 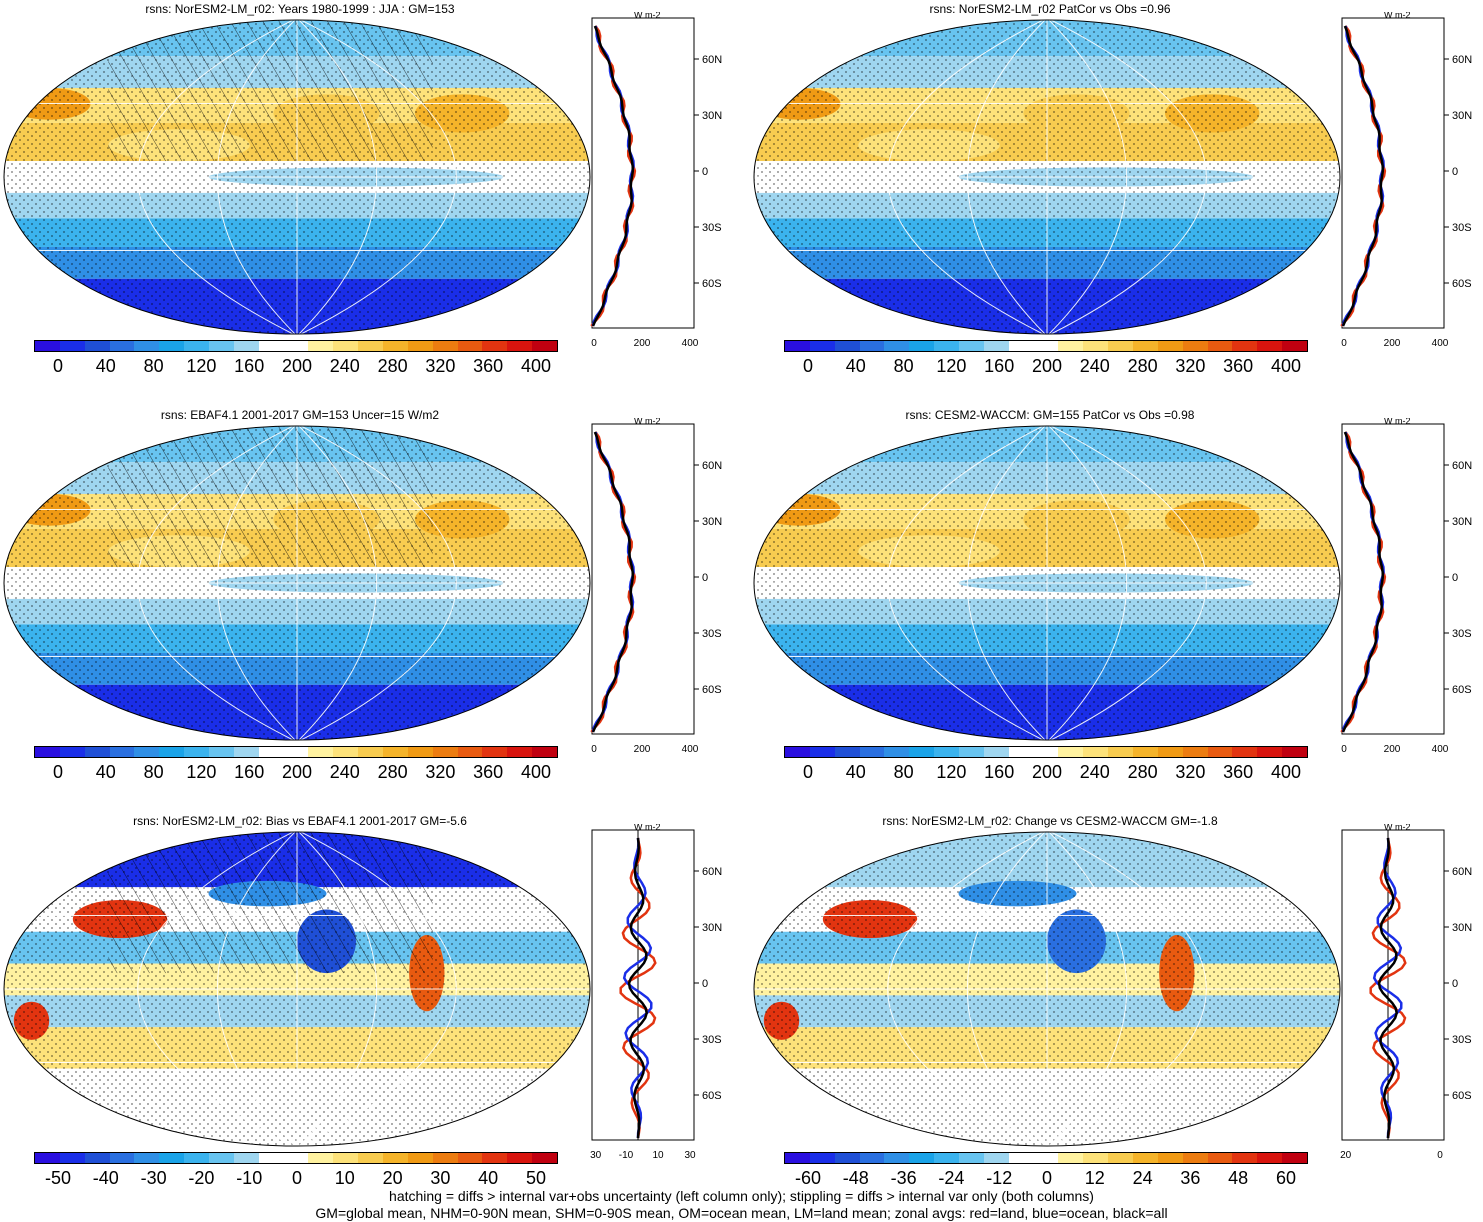 What do you see at coordinates (1363, 176) in the screenshot?
I see `zonal-all-curve` at bounding box center [1363, 176].